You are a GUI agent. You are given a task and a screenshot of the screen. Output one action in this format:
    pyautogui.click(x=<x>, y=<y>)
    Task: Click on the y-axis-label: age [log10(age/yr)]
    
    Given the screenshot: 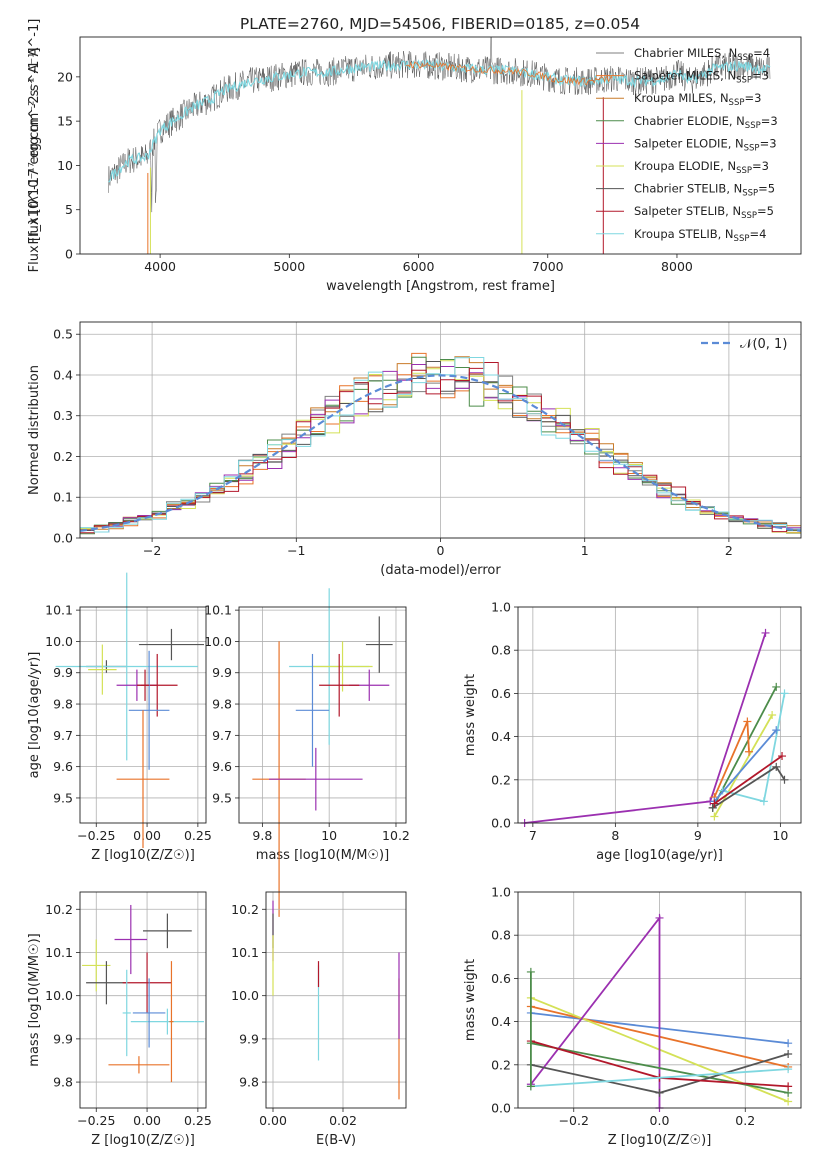 What is the action you would take?
    pyautogui.click(x=34, y=715)
    